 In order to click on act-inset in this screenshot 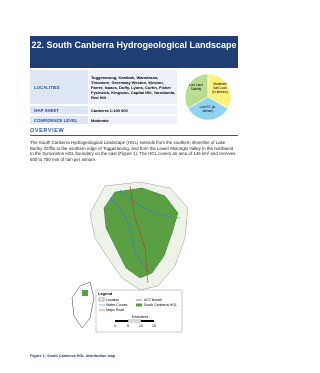, I will do `click(83, 305)`.